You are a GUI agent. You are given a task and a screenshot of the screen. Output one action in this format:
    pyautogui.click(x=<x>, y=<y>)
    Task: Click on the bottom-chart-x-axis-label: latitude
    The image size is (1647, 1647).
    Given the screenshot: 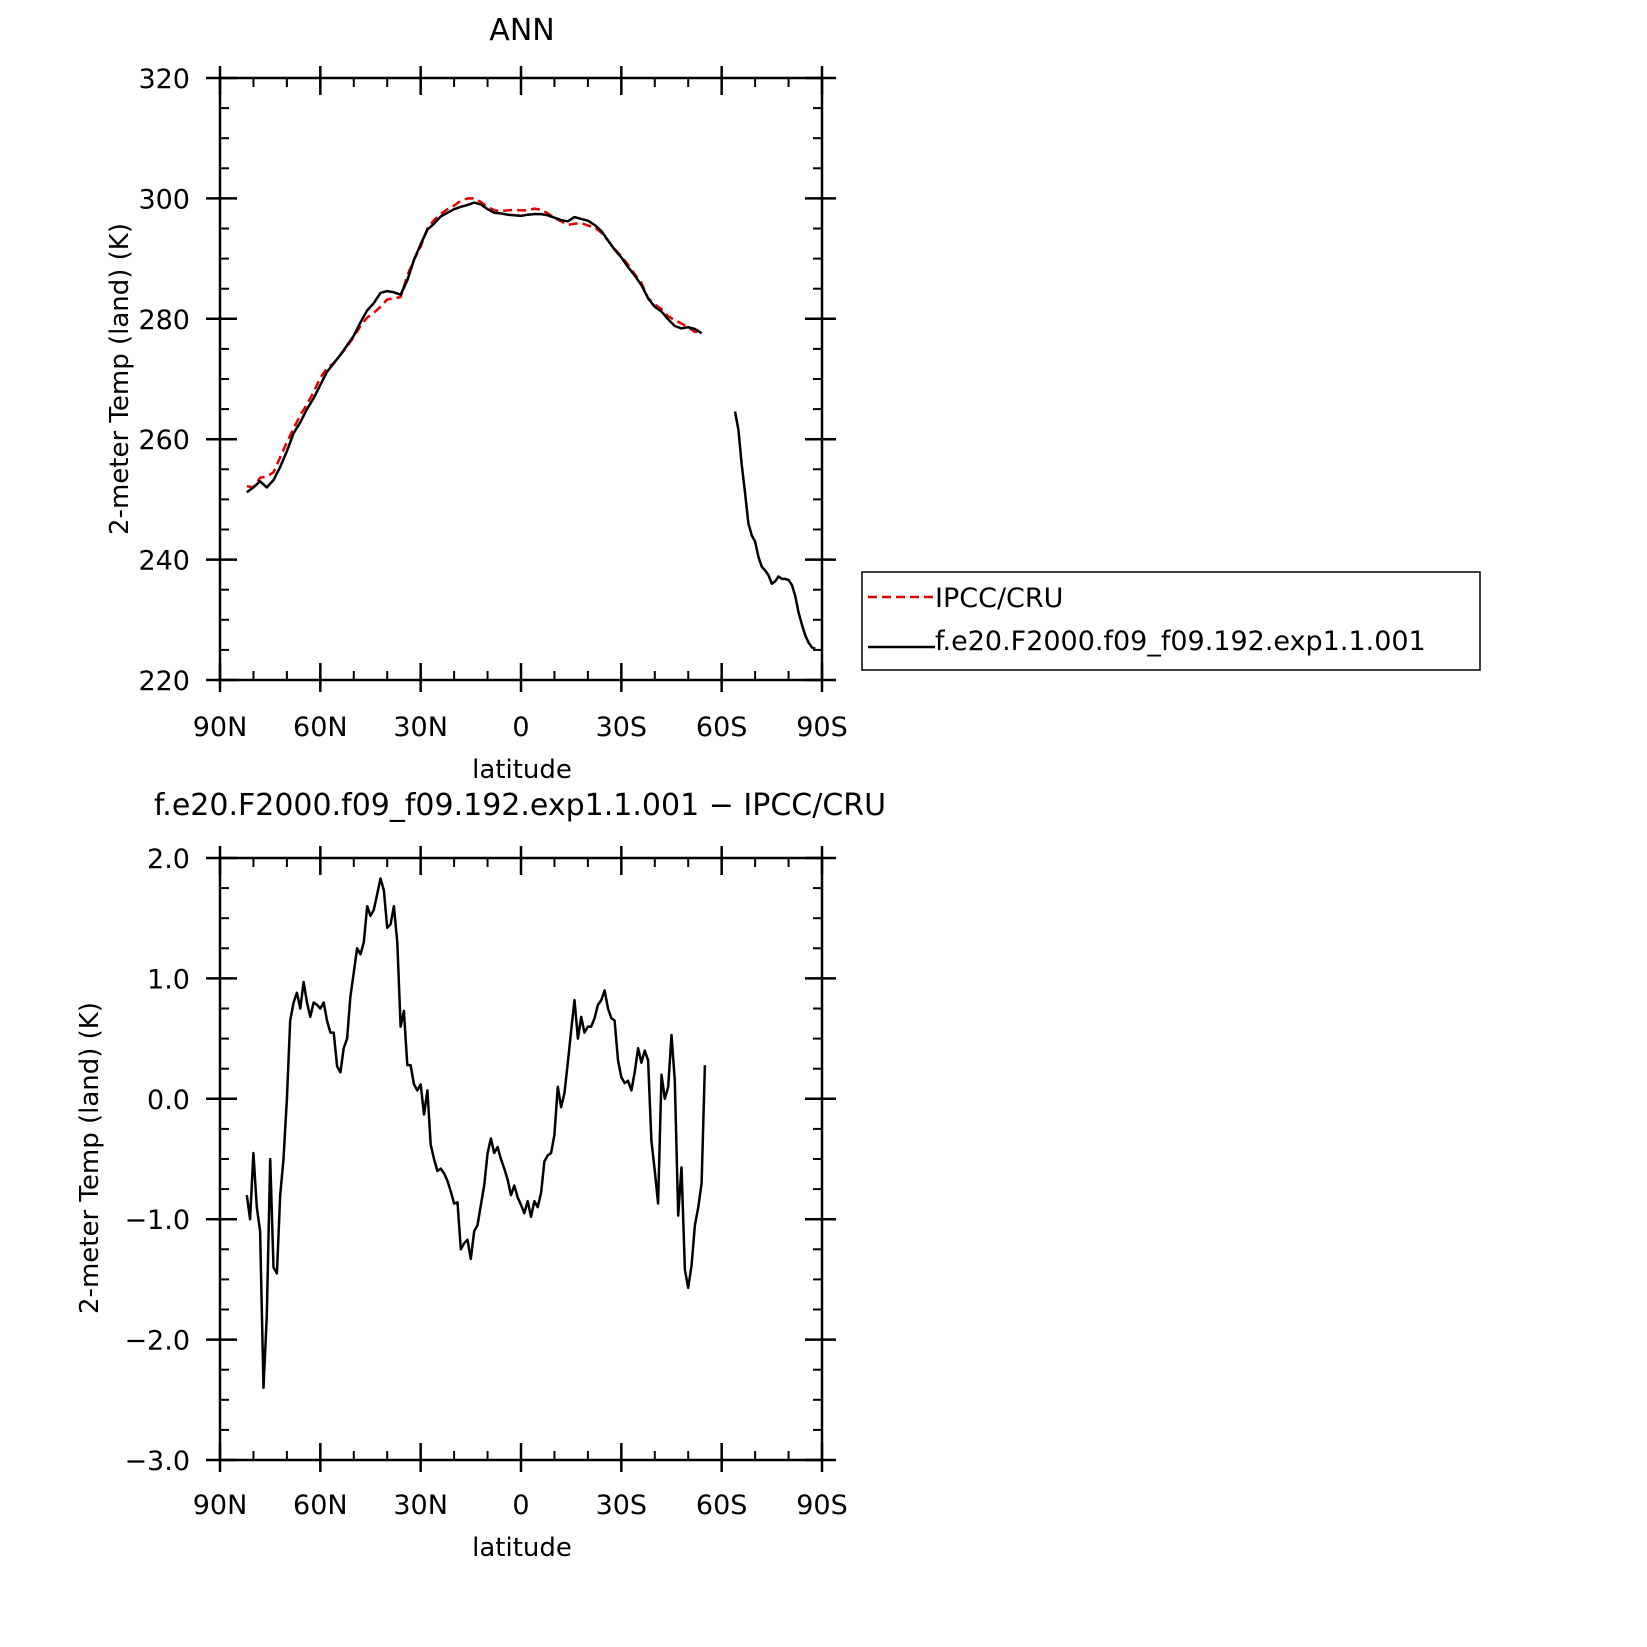 What is the action you would take?
    pyautogui.click(x=522, y=1548)
    